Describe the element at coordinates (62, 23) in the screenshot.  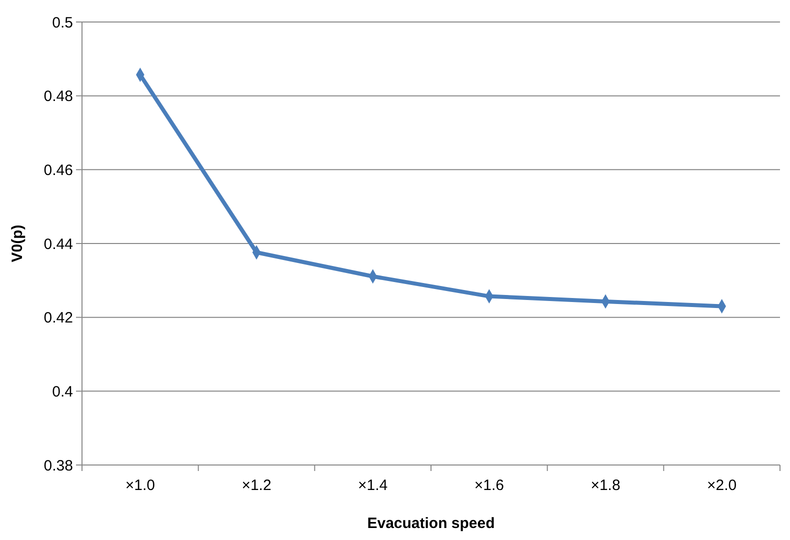
I see `y-tick-label: 0.5` at that location.